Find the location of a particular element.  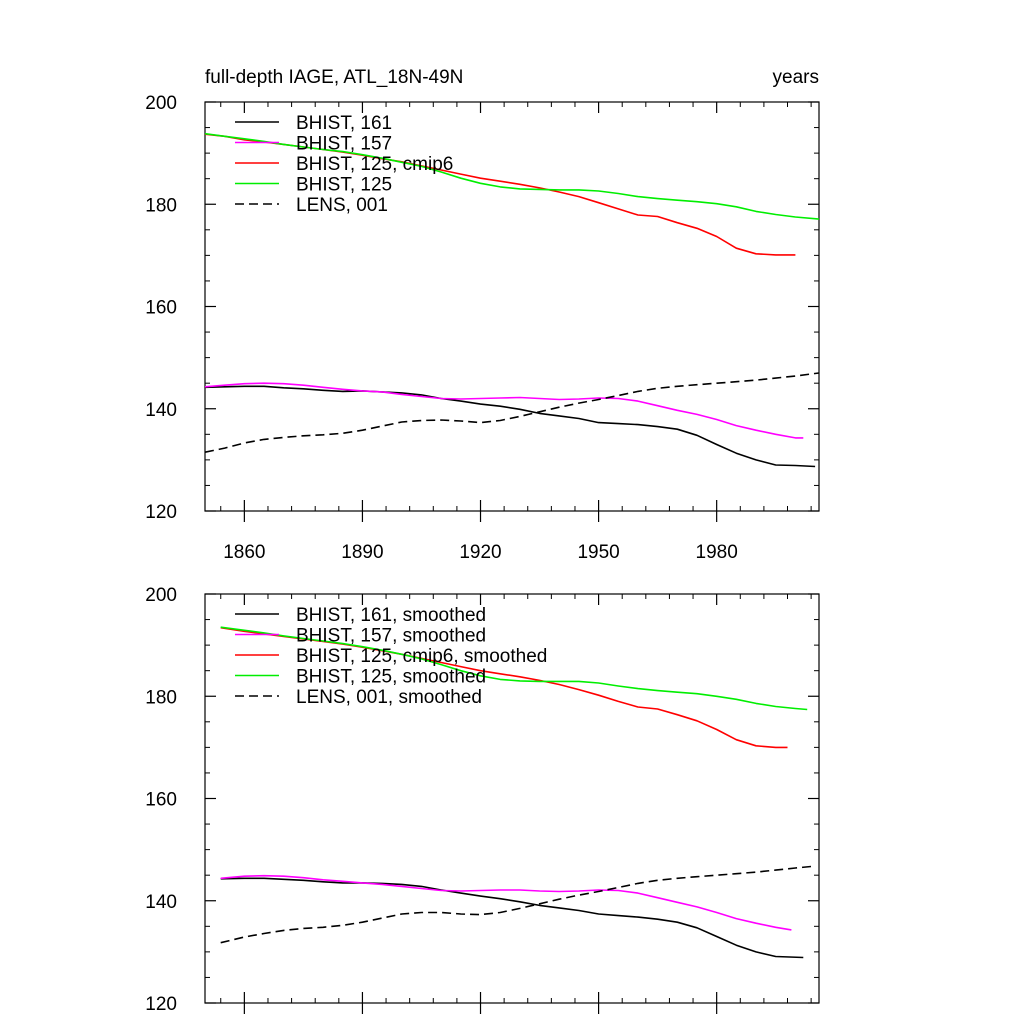

legend-label: BHIST, 157, smoothed is located at coordinates (391, 636).